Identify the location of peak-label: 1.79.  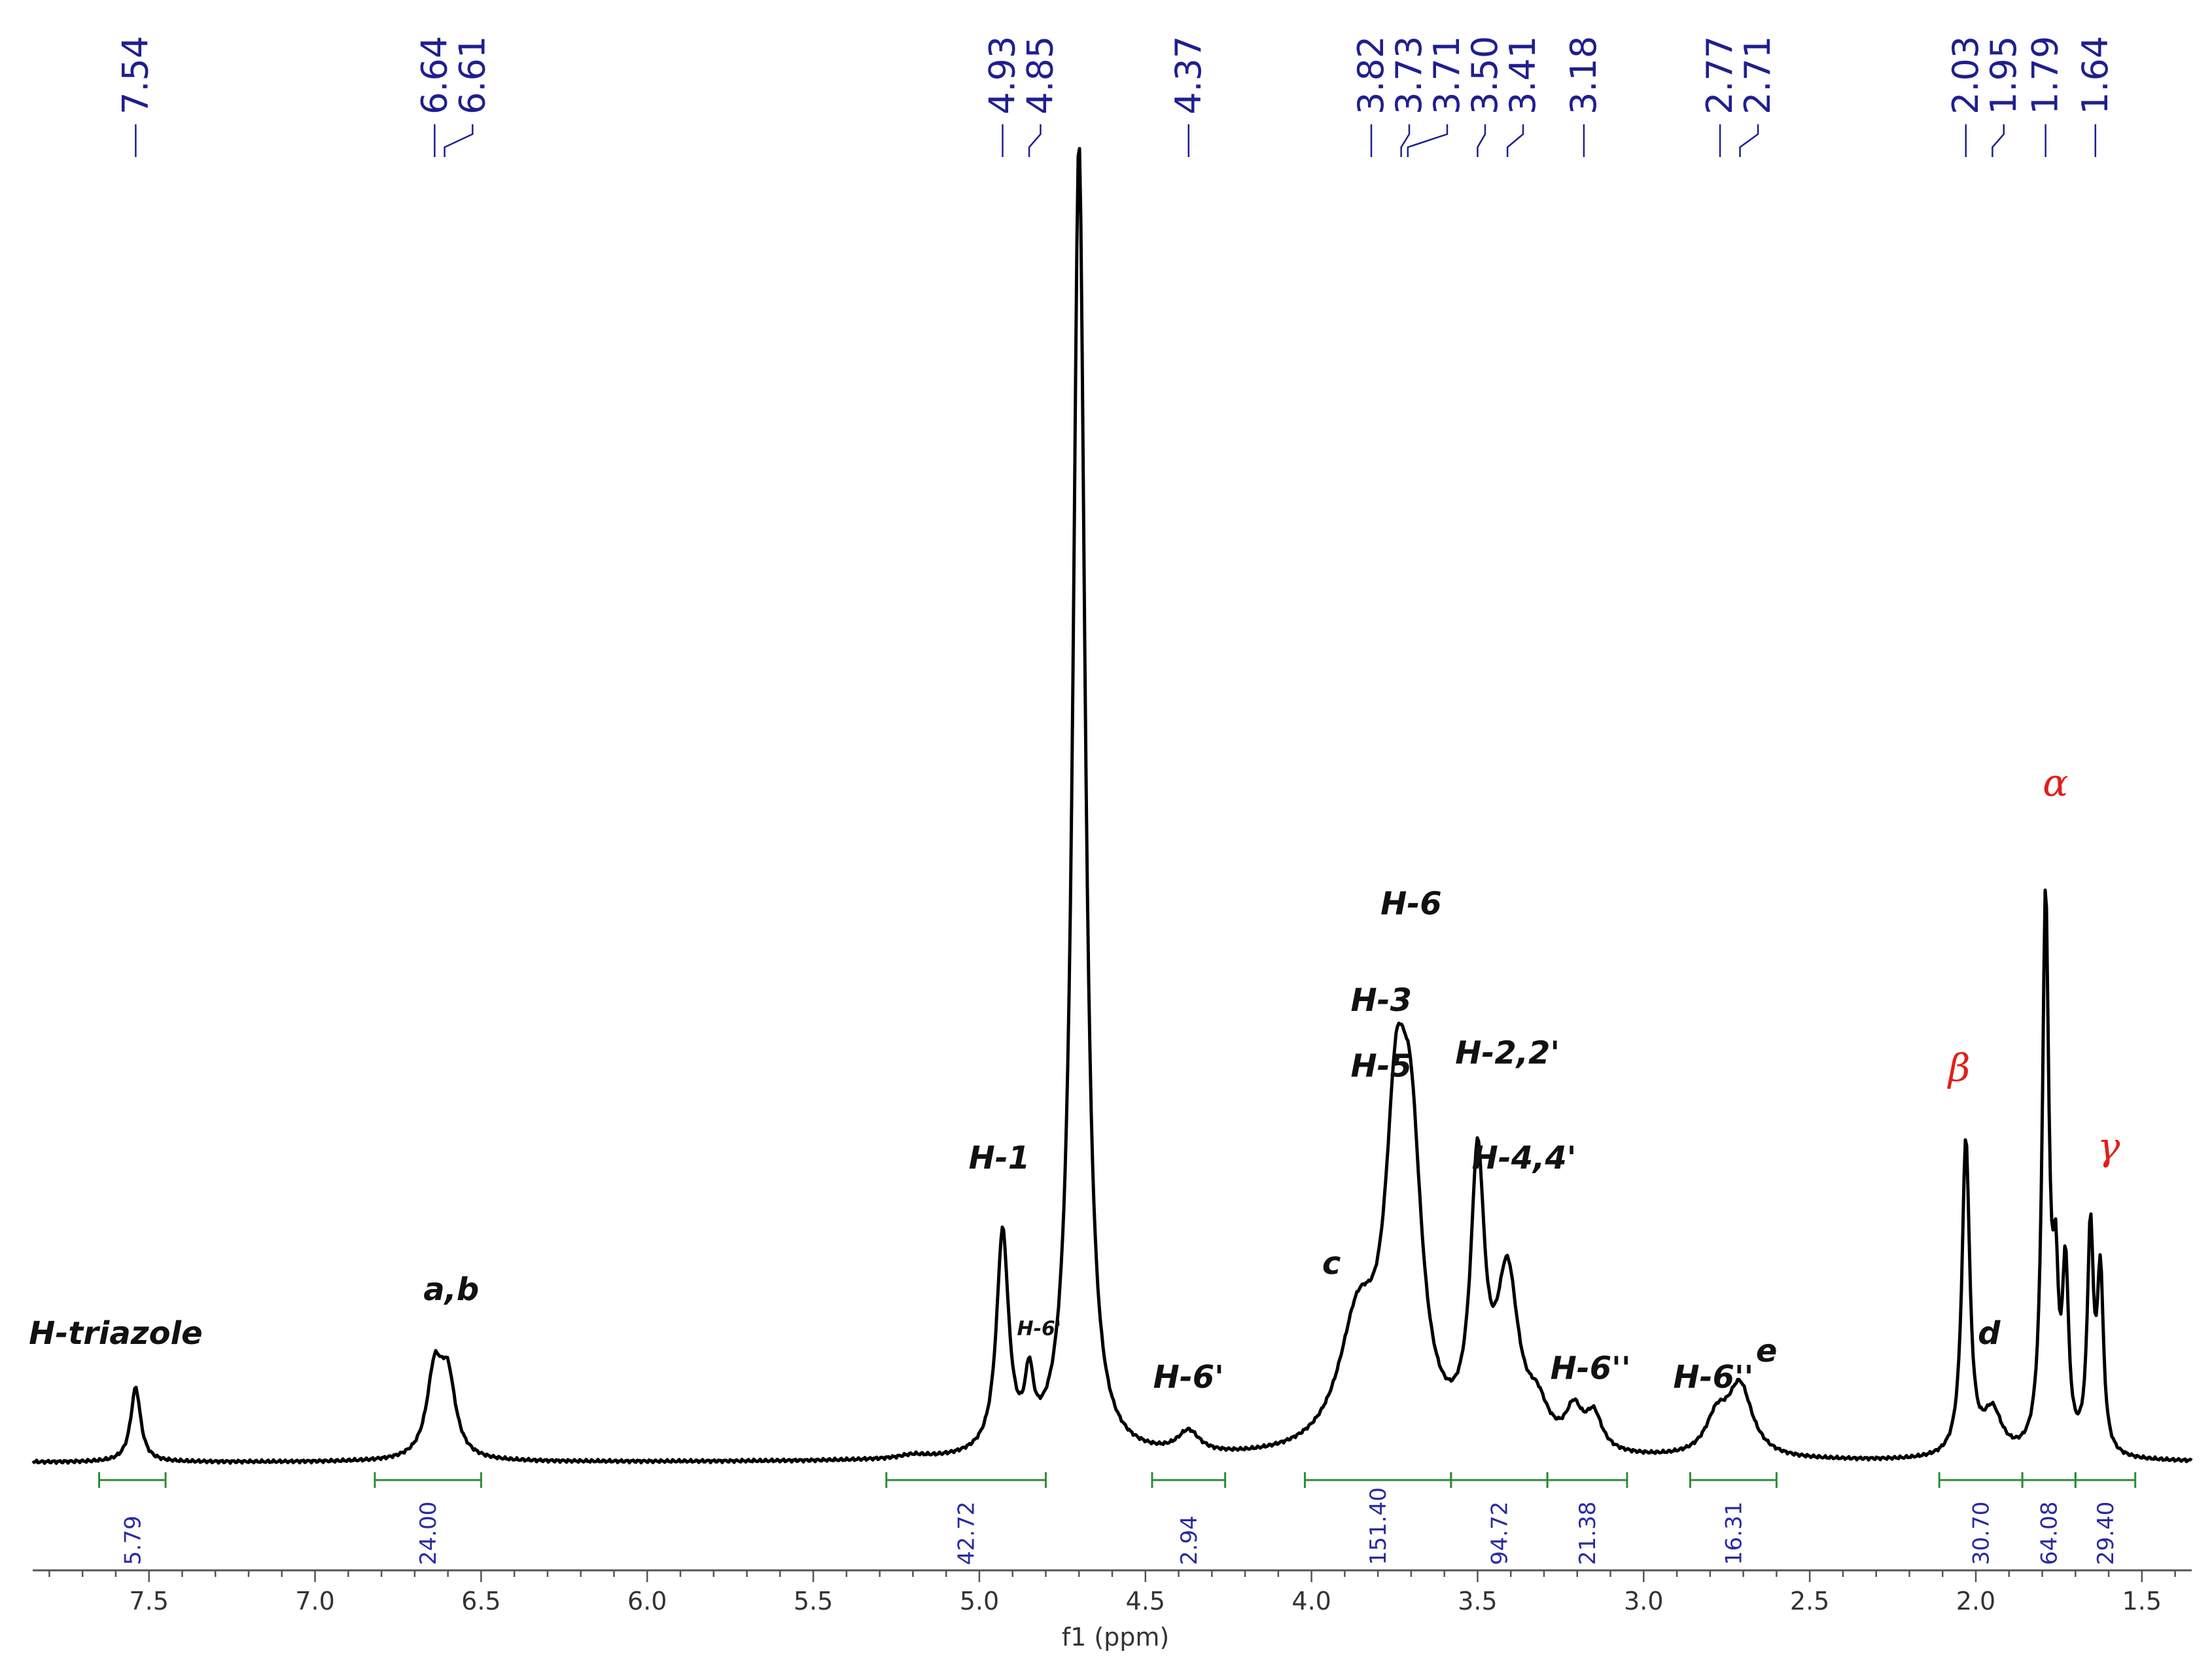
(2045, 75).